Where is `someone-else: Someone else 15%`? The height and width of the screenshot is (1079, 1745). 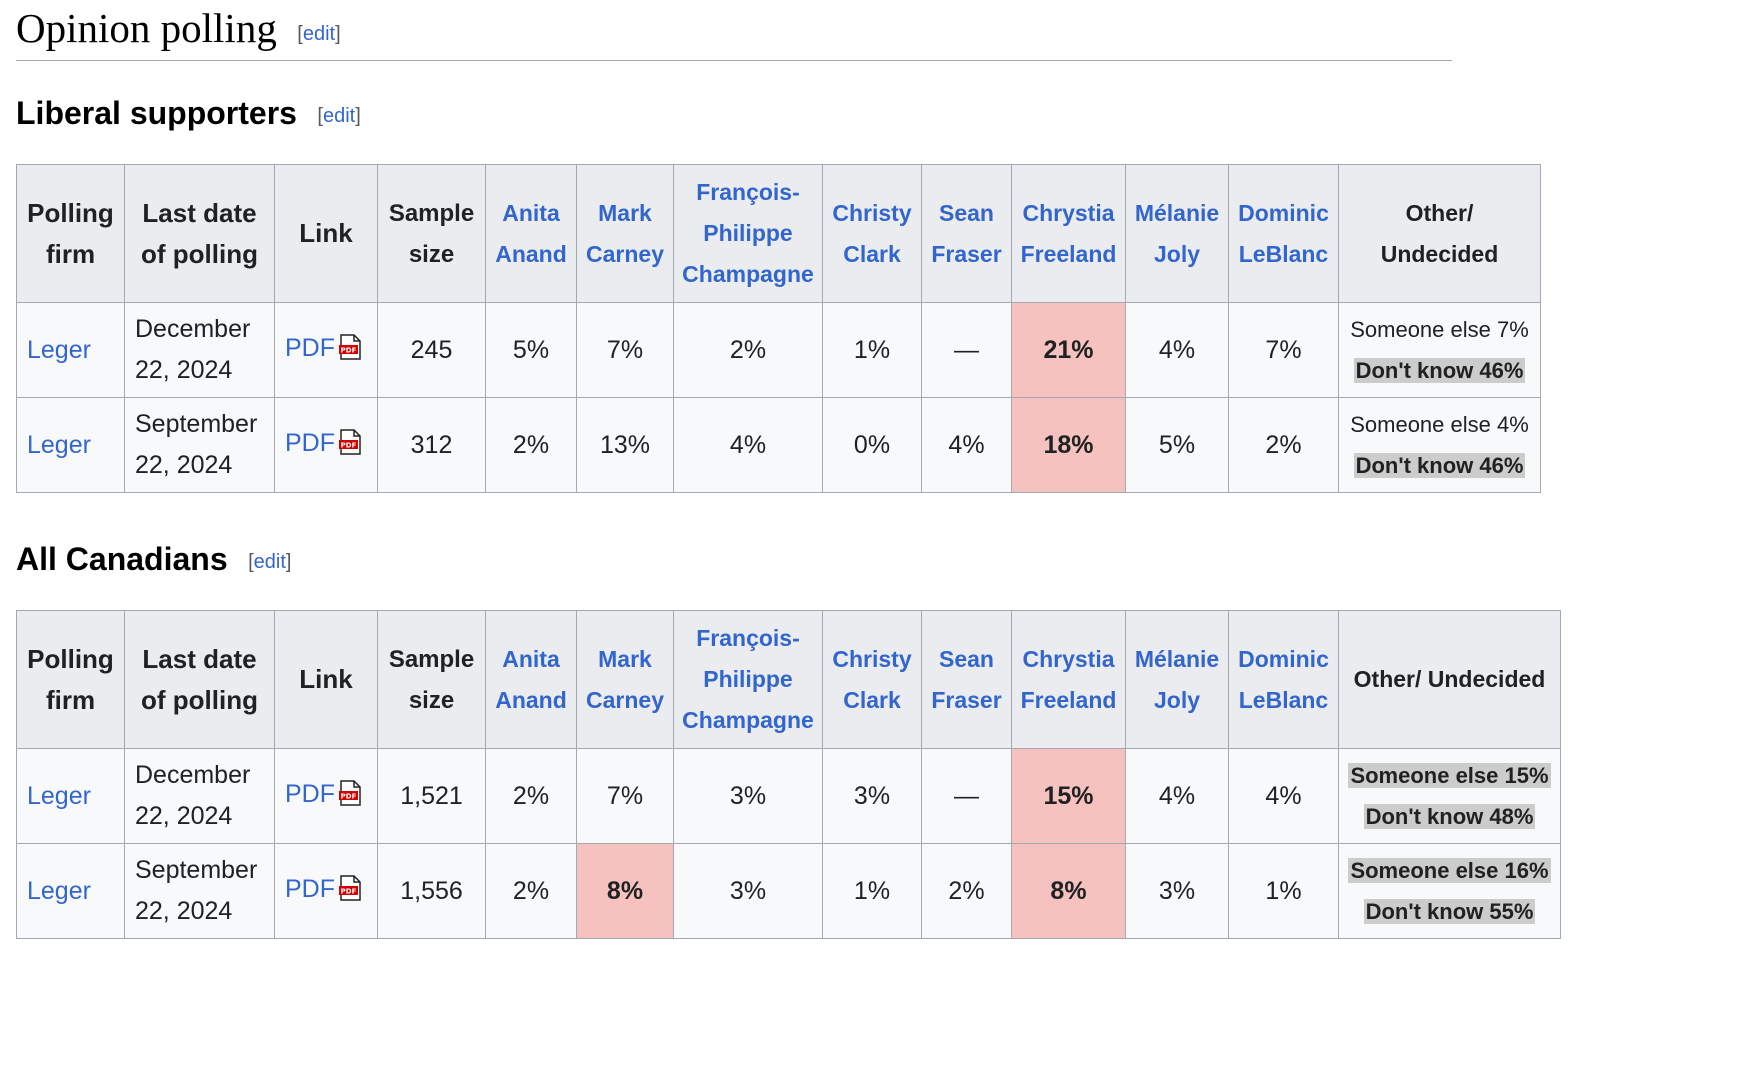 someone-else: Someone else 15% is located at coordinates (1449, 775).